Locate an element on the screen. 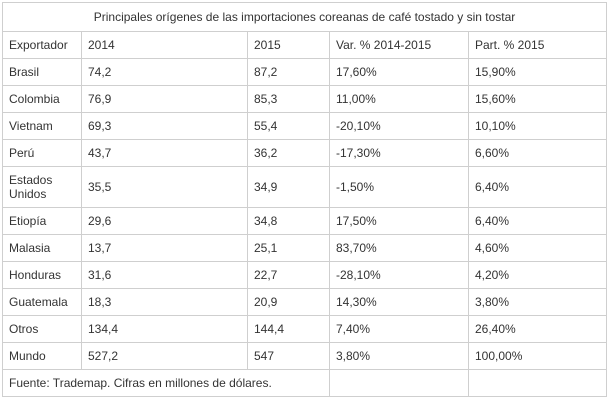 This screenshot has width=608, height=402. cell-2015: 34,8 is located at coordinates (288, 221).